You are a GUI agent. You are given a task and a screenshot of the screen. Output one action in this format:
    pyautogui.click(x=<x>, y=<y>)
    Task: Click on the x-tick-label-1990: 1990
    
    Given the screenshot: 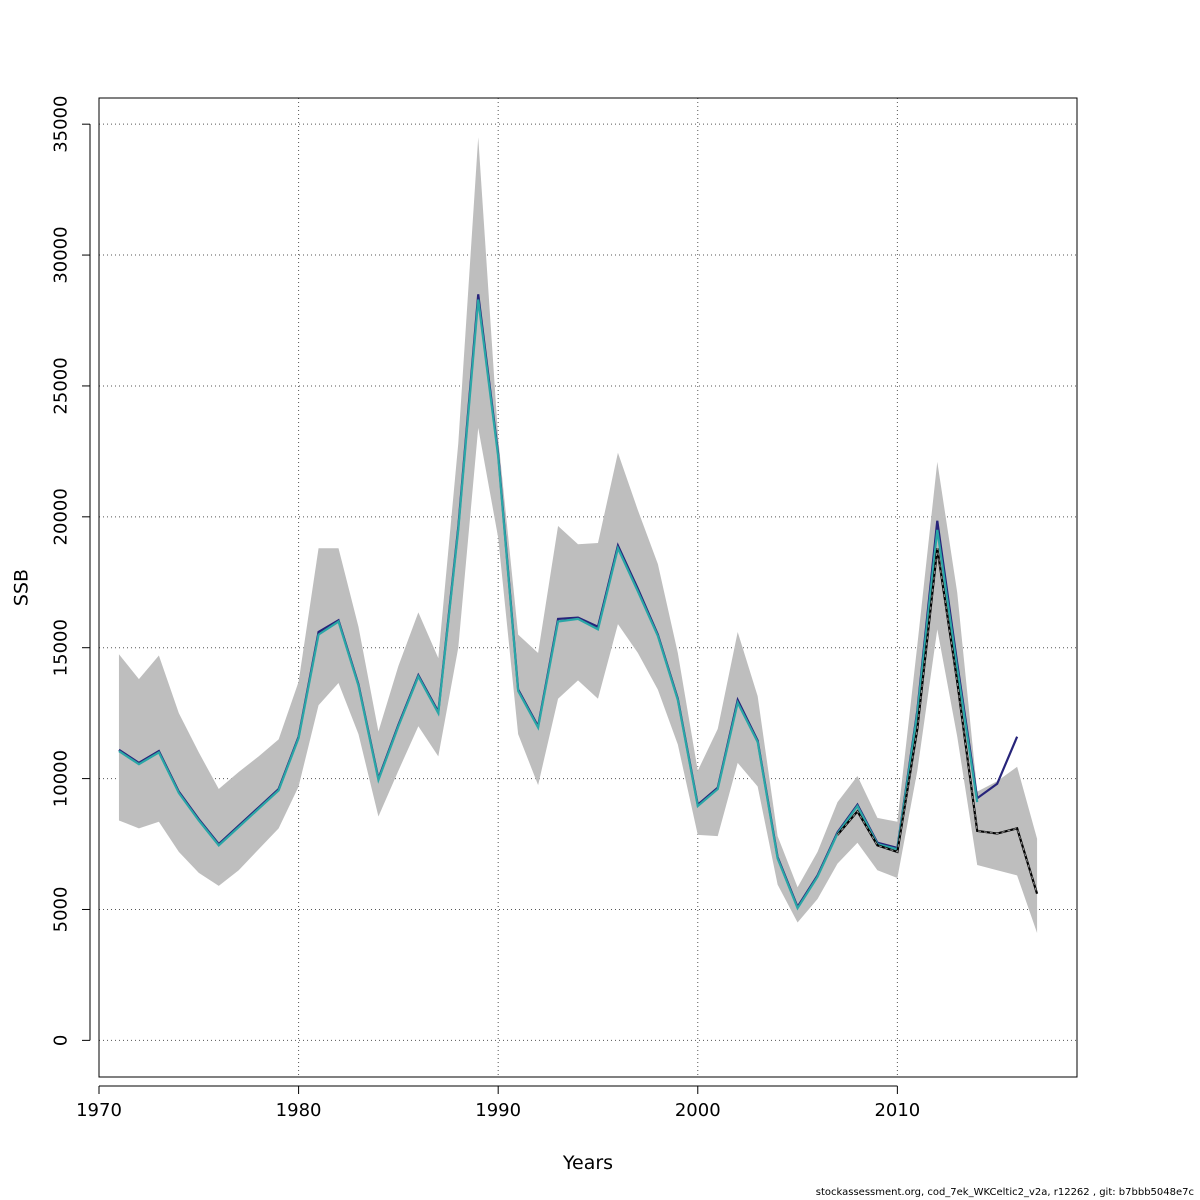 What is the action you would take?
    pyautogui.click(x=498, y=1110)
    